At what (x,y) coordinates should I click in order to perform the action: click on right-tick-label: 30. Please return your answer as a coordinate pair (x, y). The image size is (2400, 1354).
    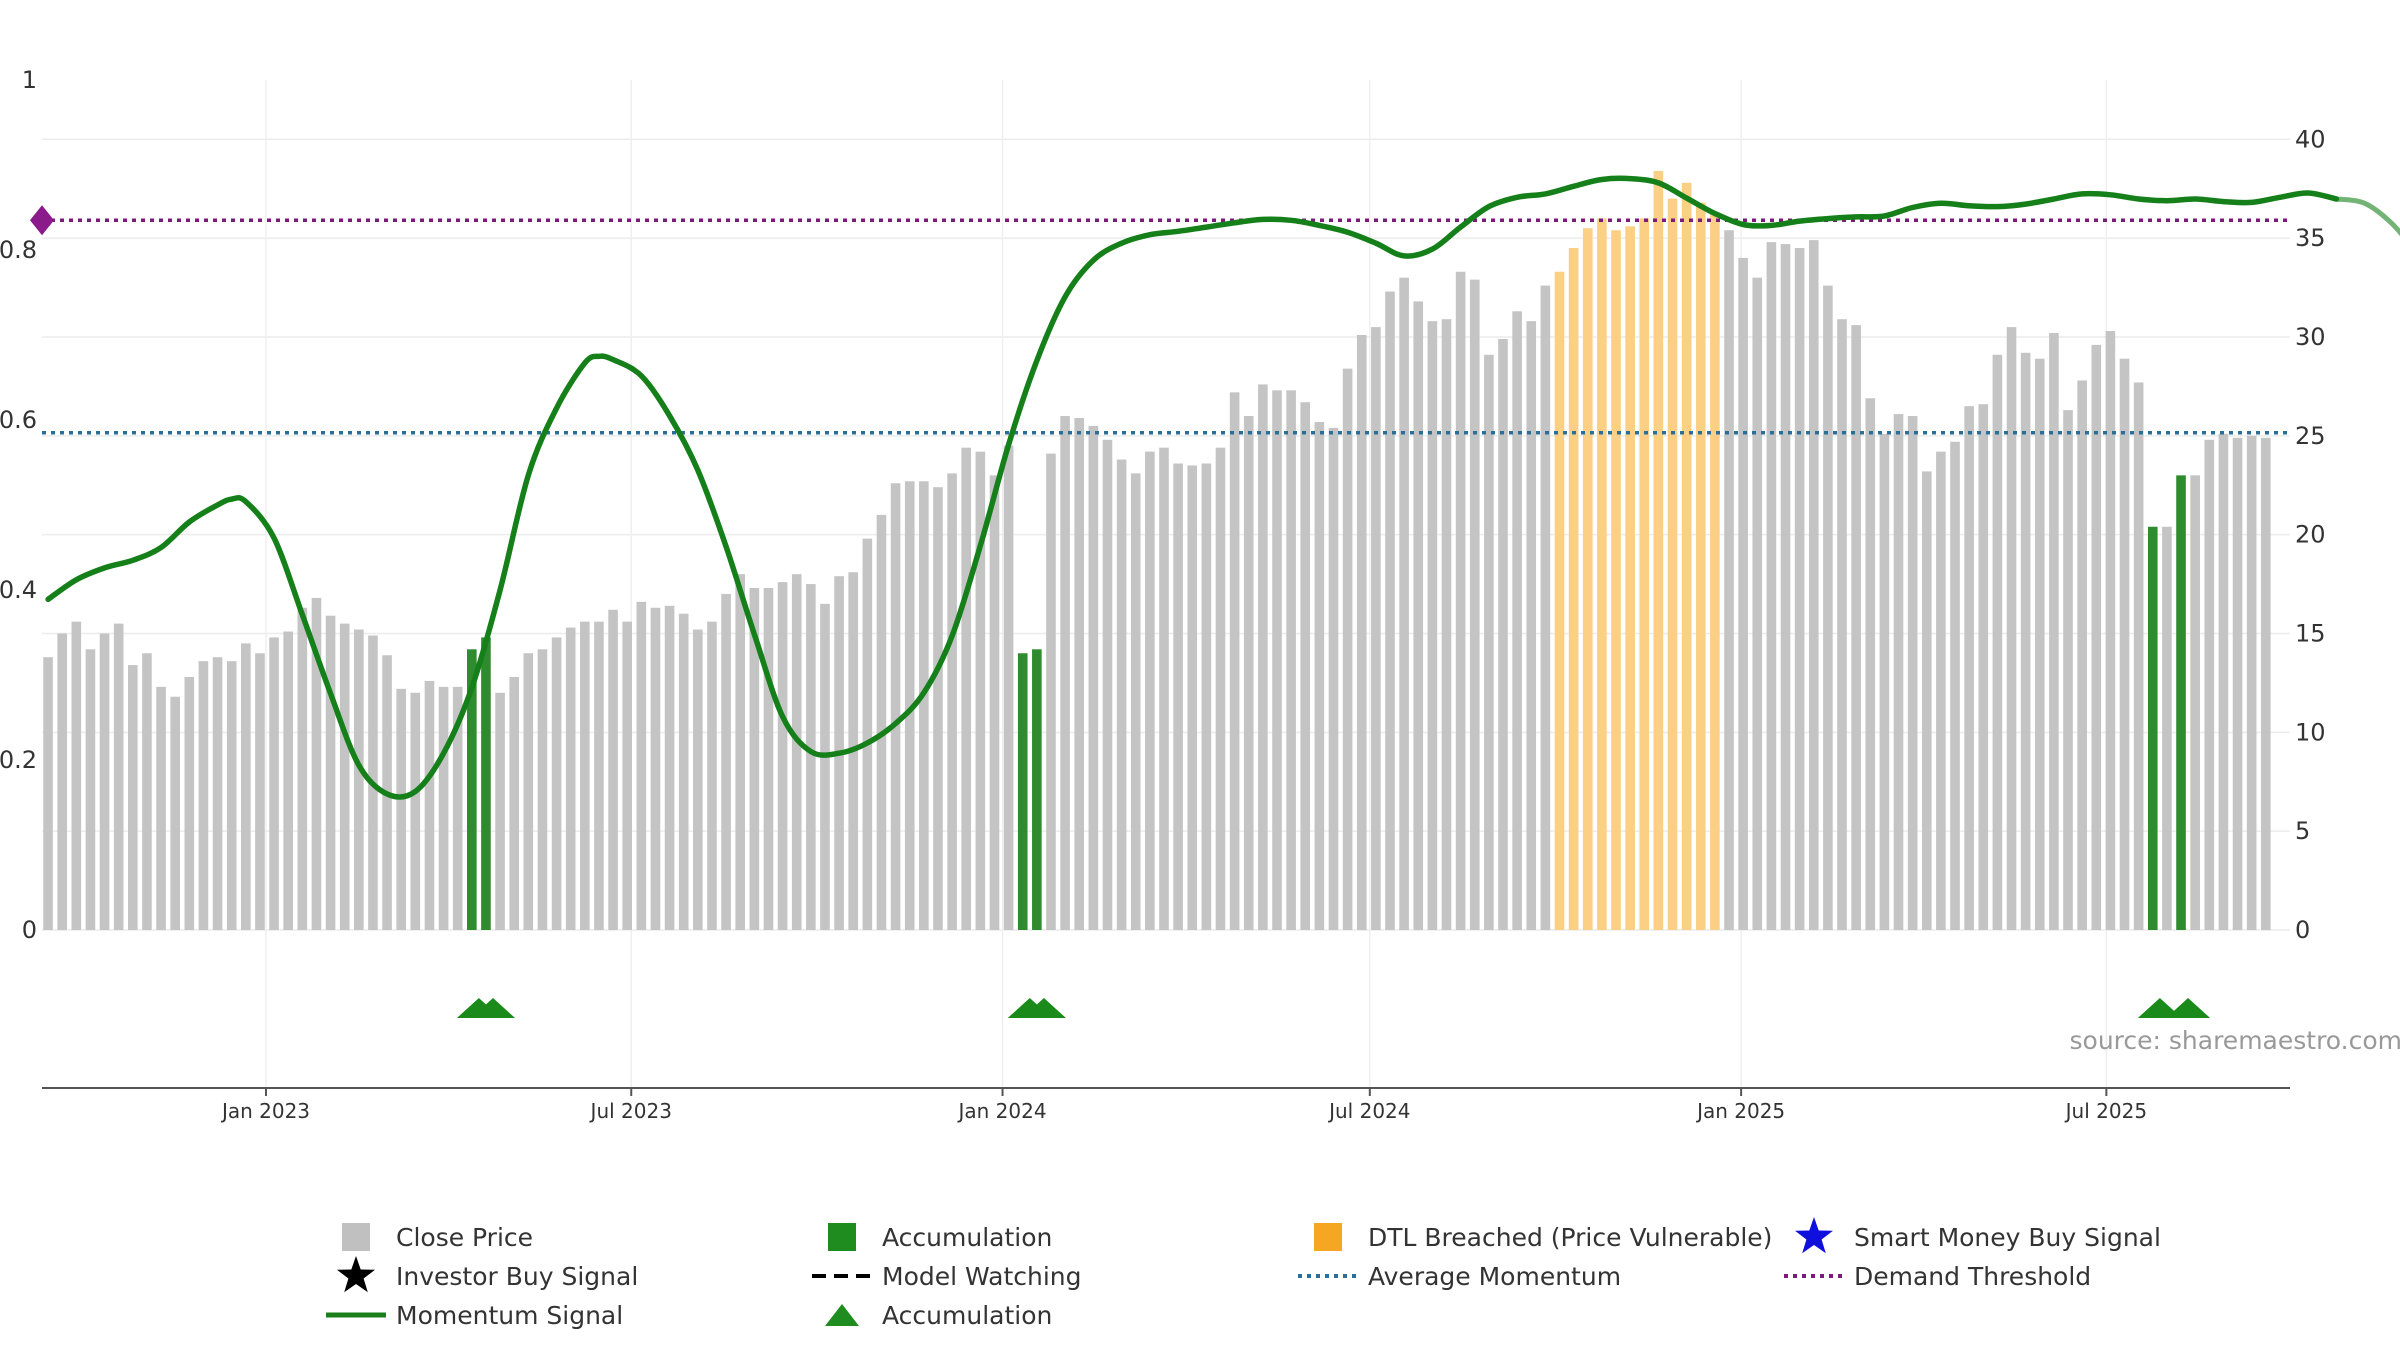
    Looking at the image, I should click on (2310, 337).